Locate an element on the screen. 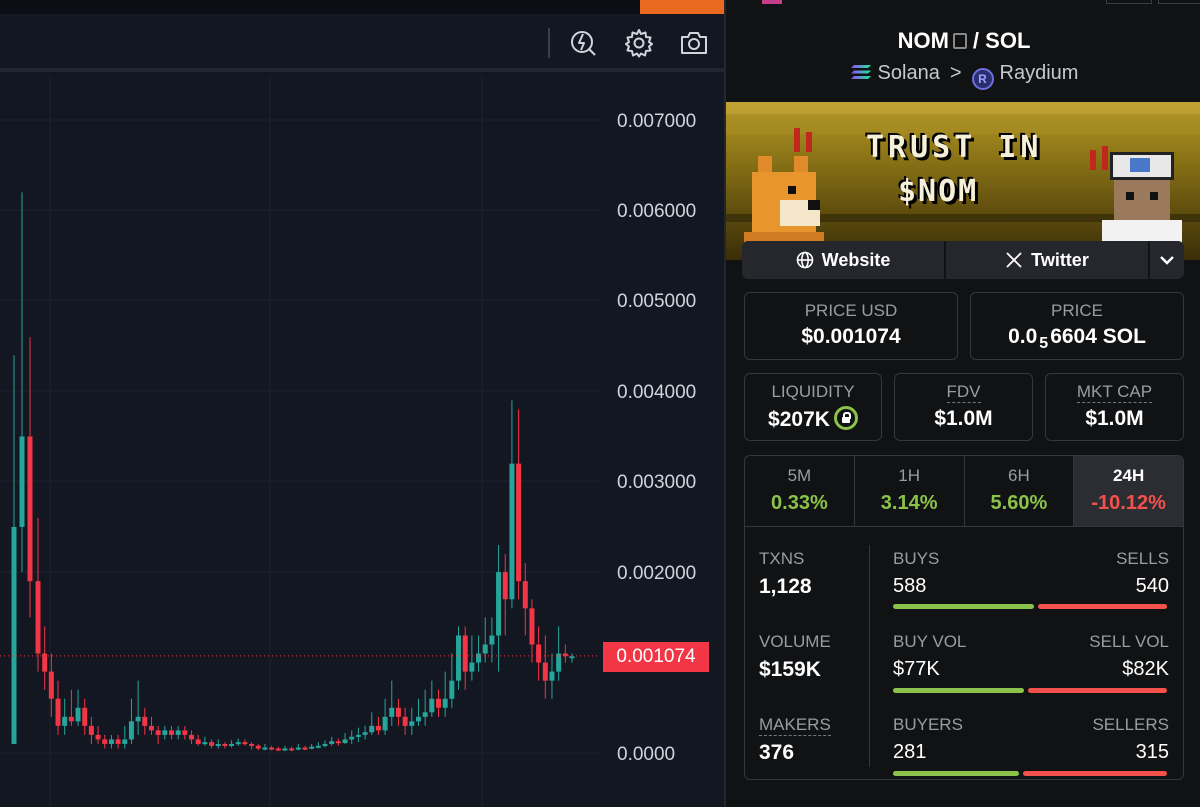 This screenshot has height=807, width=1200. sellers-label: SELLERS is located at coordinates (1130, 724).